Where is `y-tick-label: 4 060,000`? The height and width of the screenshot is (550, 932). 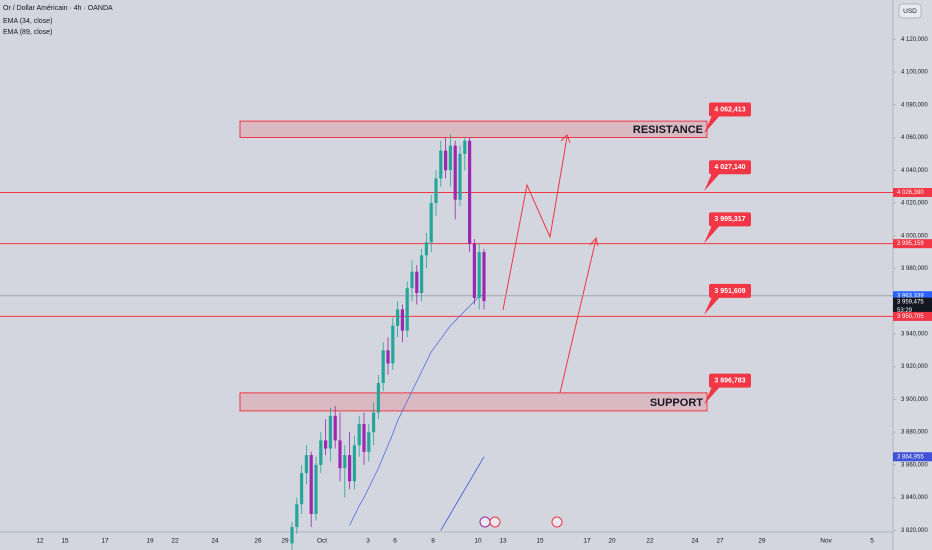 y-tick-label: 4 060,000 is located at coordinates (914, 138).